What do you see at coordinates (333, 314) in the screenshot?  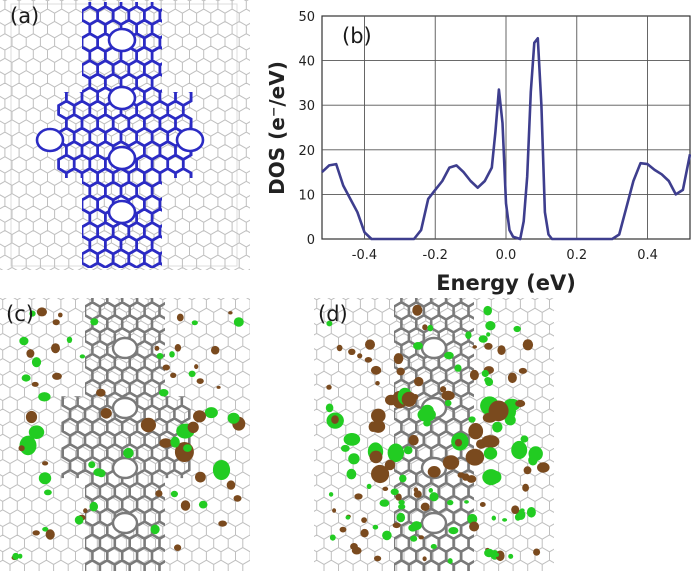 I see `panel-label-d: (d)` at bounding box center [333, 314].